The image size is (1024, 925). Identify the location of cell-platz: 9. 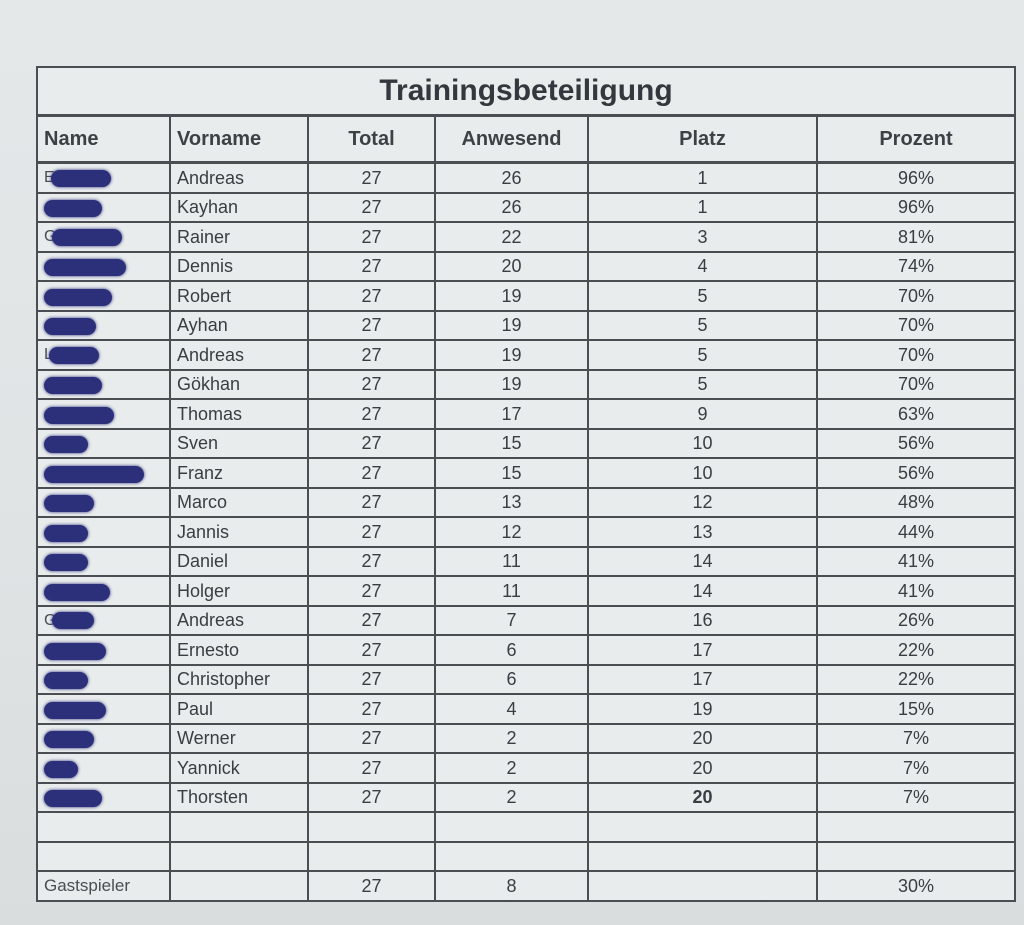
(702, 414).